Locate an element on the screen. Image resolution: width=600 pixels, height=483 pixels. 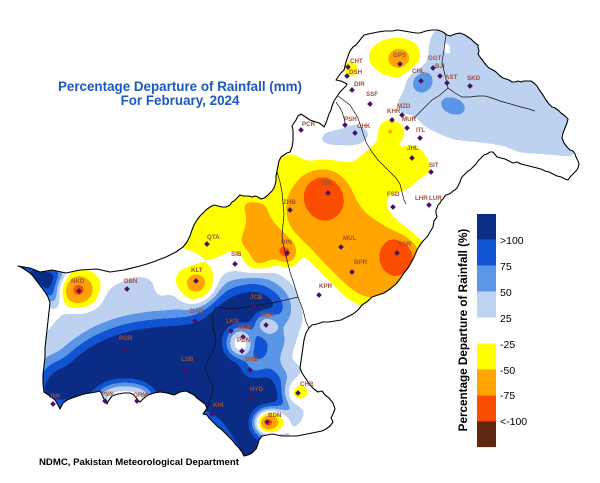
svg-text: LHR is located at coordinates (421, 198).